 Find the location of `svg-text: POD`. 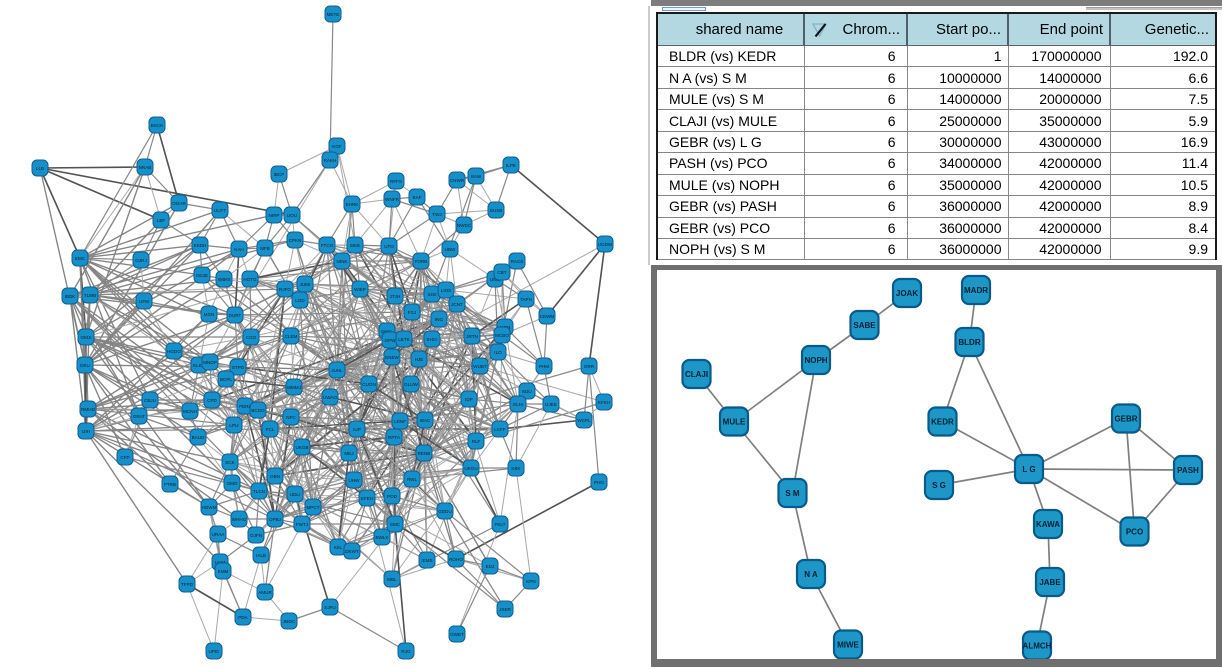

svg-text: POD is located at coordinates (392, 496).